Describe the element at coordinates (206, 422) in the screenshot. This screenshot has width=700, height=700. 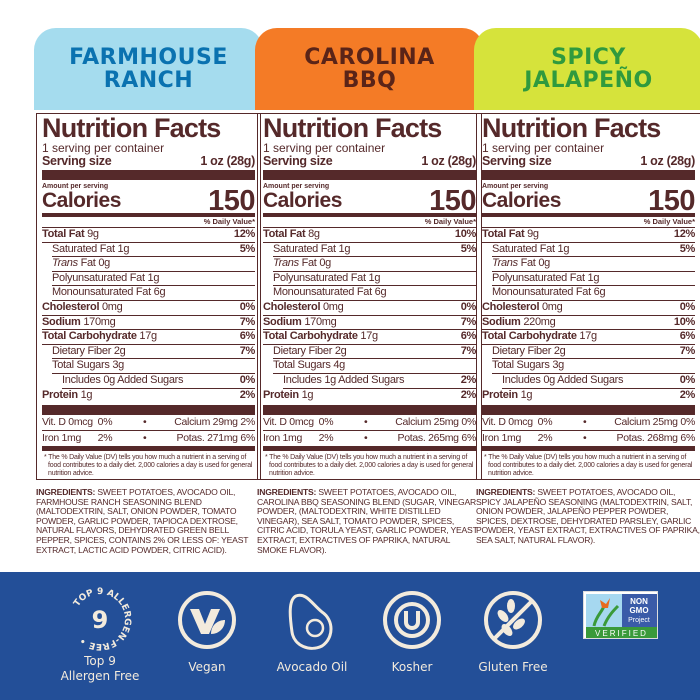
I see `vitamin-cell: Calcium 29mg` at that location.